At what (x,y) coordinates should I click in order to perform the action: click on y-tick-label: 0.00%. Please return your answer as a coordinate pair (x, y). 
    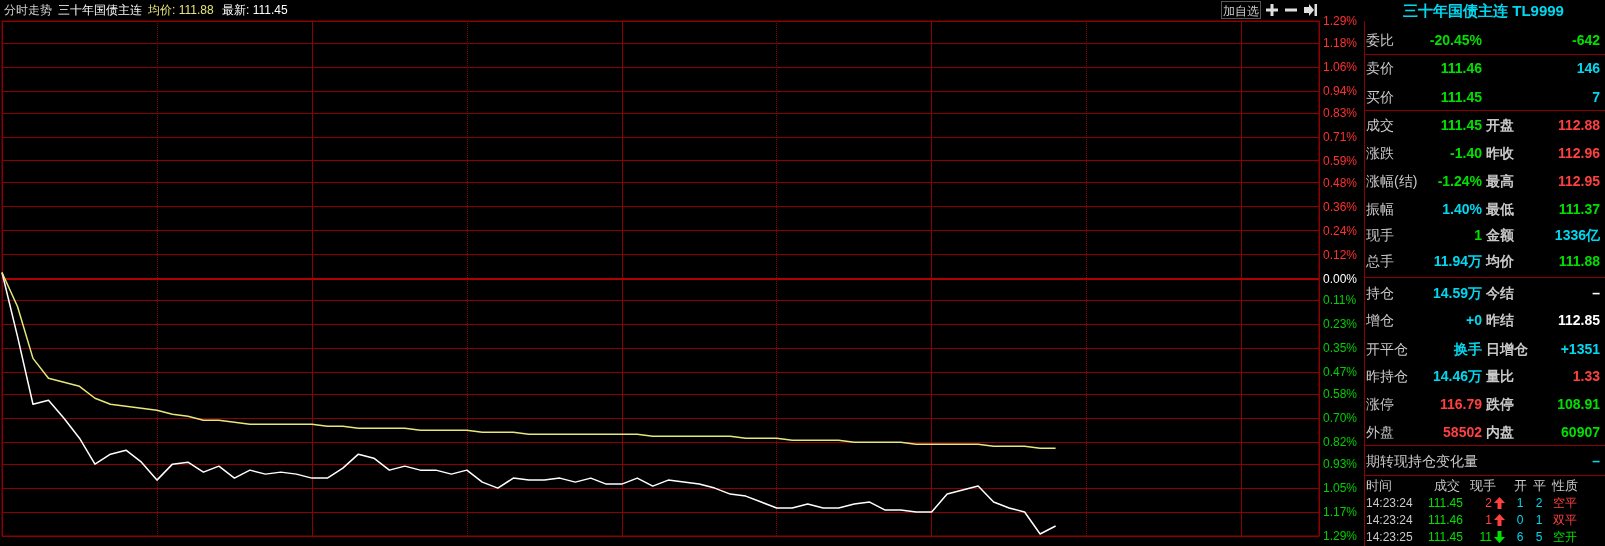
    Looking at the image, I should click on (1340, 278).